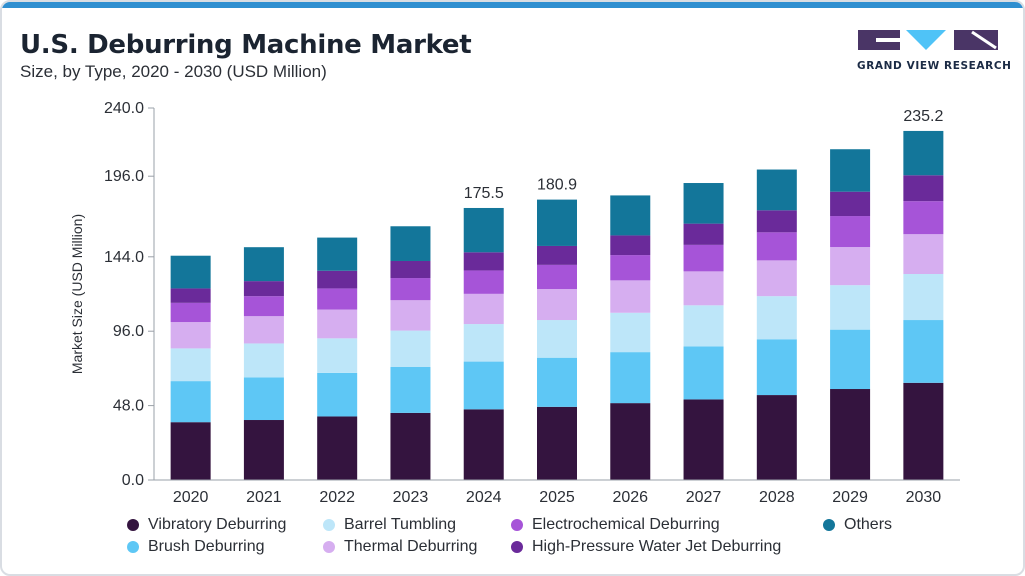 This screenshot has width=1025, height=576. What do you see at coordinates (850, 314) in the screenshot?
I see `bar-stack-2029` at bounding box center [850, 314].